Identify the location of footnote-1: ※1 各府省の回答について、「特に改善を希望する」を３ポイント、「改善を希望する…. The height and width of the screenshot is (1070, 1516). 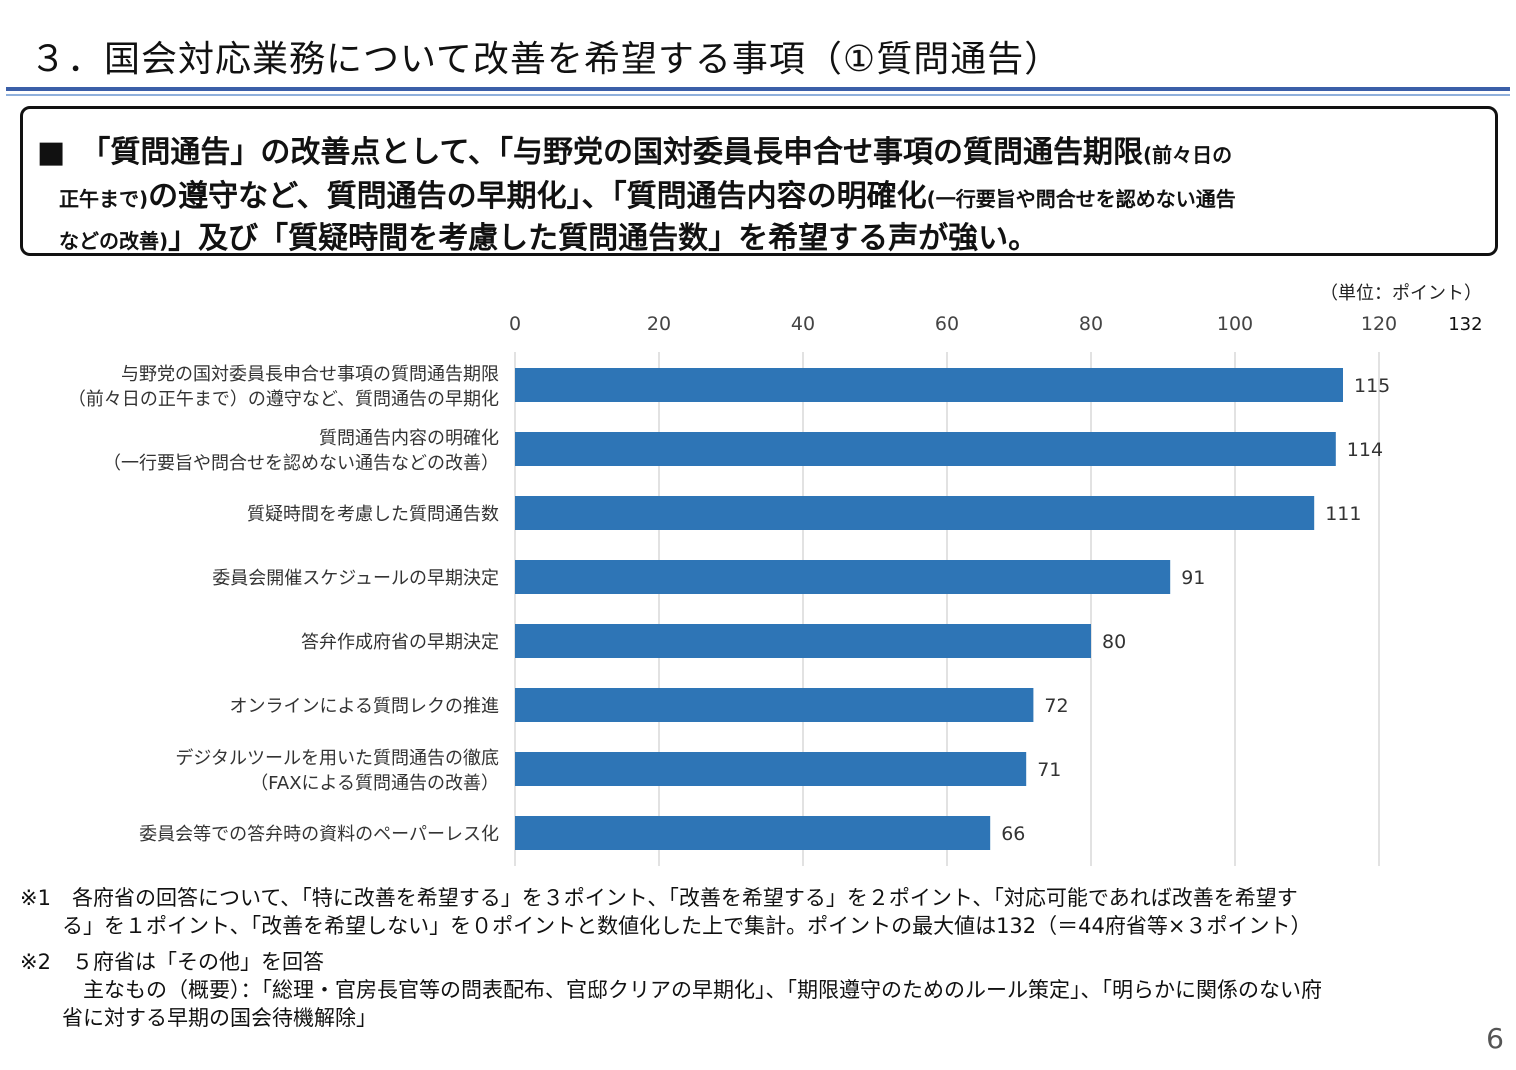
(659, 898).